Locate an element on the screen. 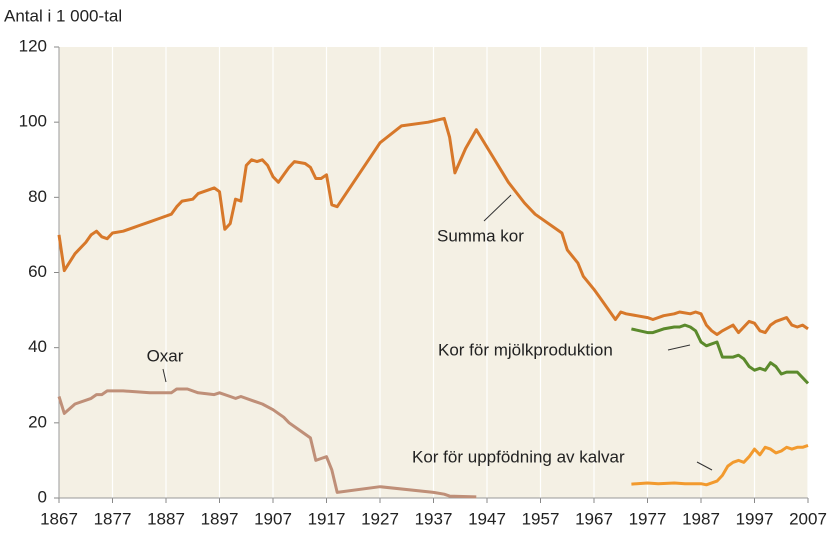  y-tick-label: 0 is located at coordinates (42, 496).